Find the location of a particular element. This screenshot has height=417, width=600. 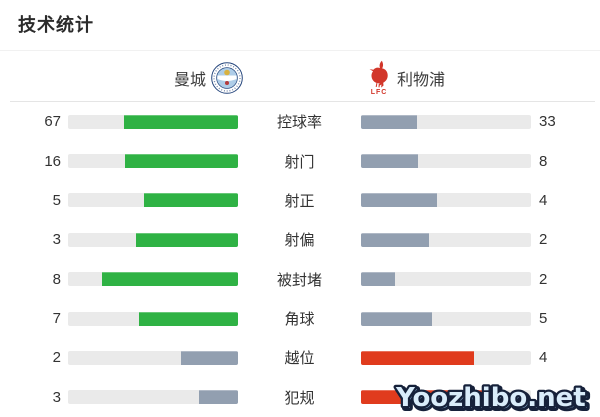

stat-row: 3 犯规 10 is located at coordinates (300, 397).